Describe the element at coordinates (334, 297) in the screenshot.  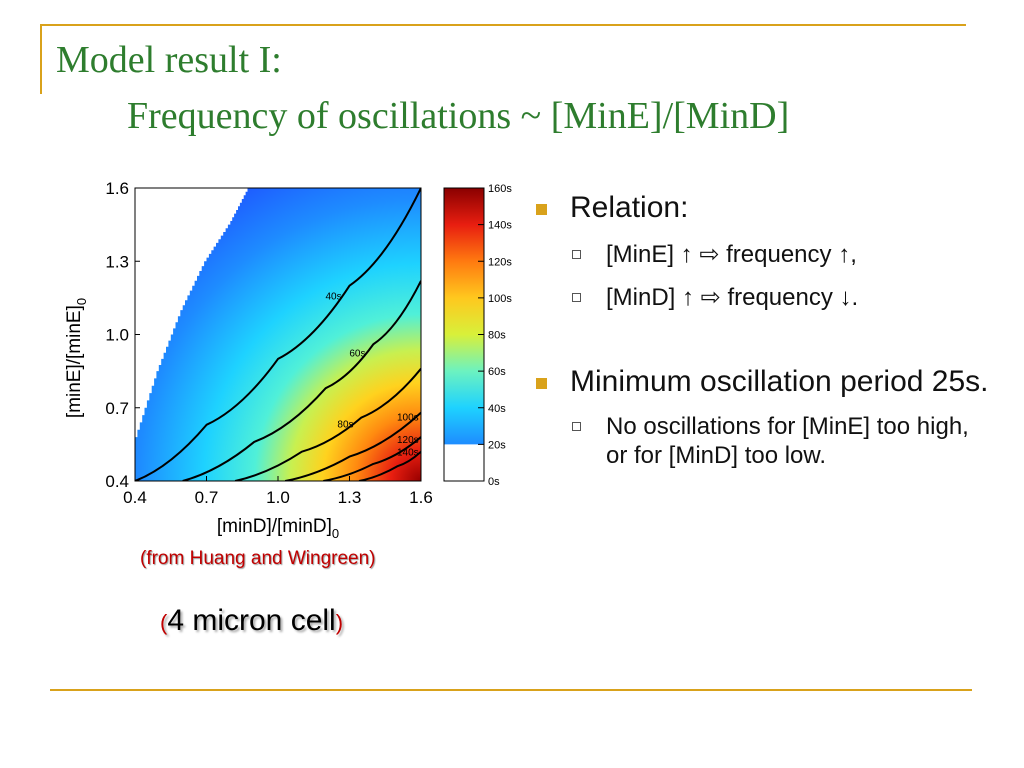
I see `contour-label-40s: 40s` at that location.